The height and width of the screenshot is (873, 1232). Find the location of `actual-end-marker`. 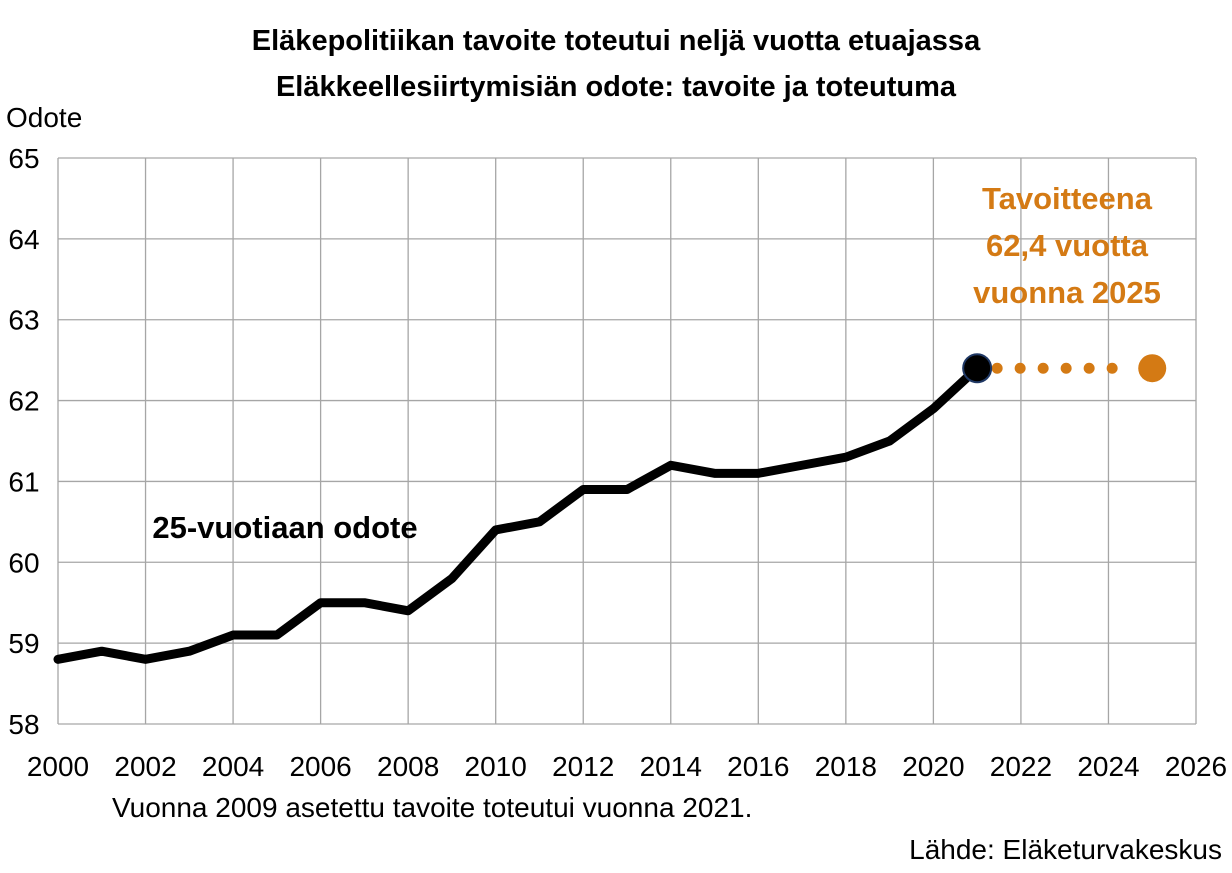

actual-end-marker is located at coordinates (977, 368).